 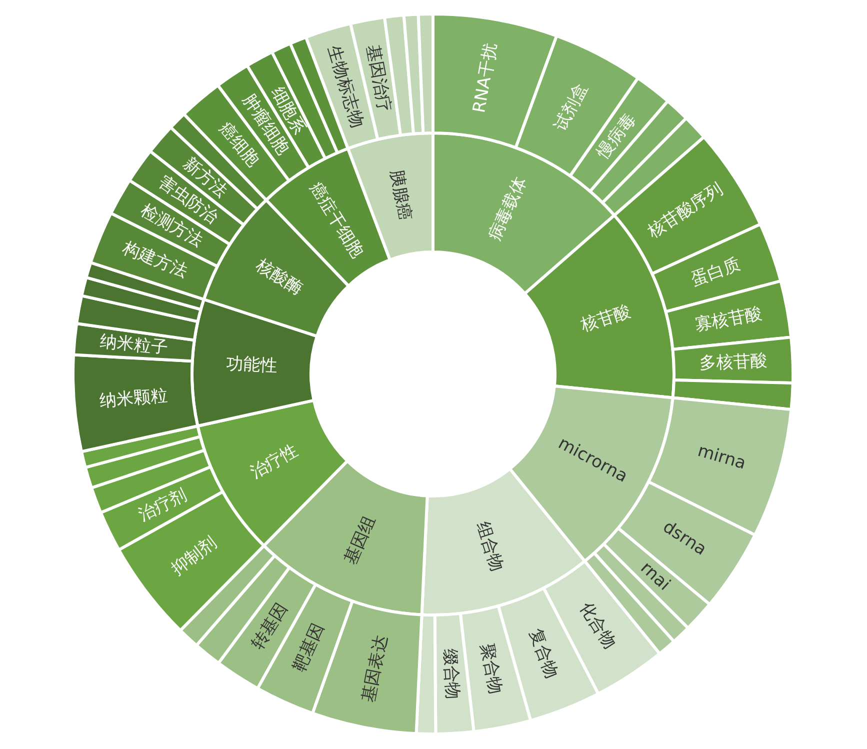 I want to click on label: 化合物, so click(x=597, y=625).